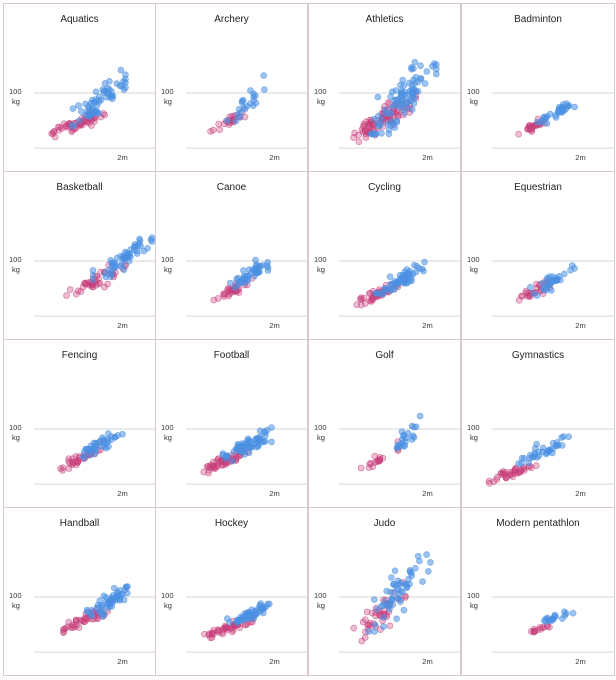  Describe the element at coordinates (473, 91) in the screenshot. I see `y-tick-label-value: 100` at that location.